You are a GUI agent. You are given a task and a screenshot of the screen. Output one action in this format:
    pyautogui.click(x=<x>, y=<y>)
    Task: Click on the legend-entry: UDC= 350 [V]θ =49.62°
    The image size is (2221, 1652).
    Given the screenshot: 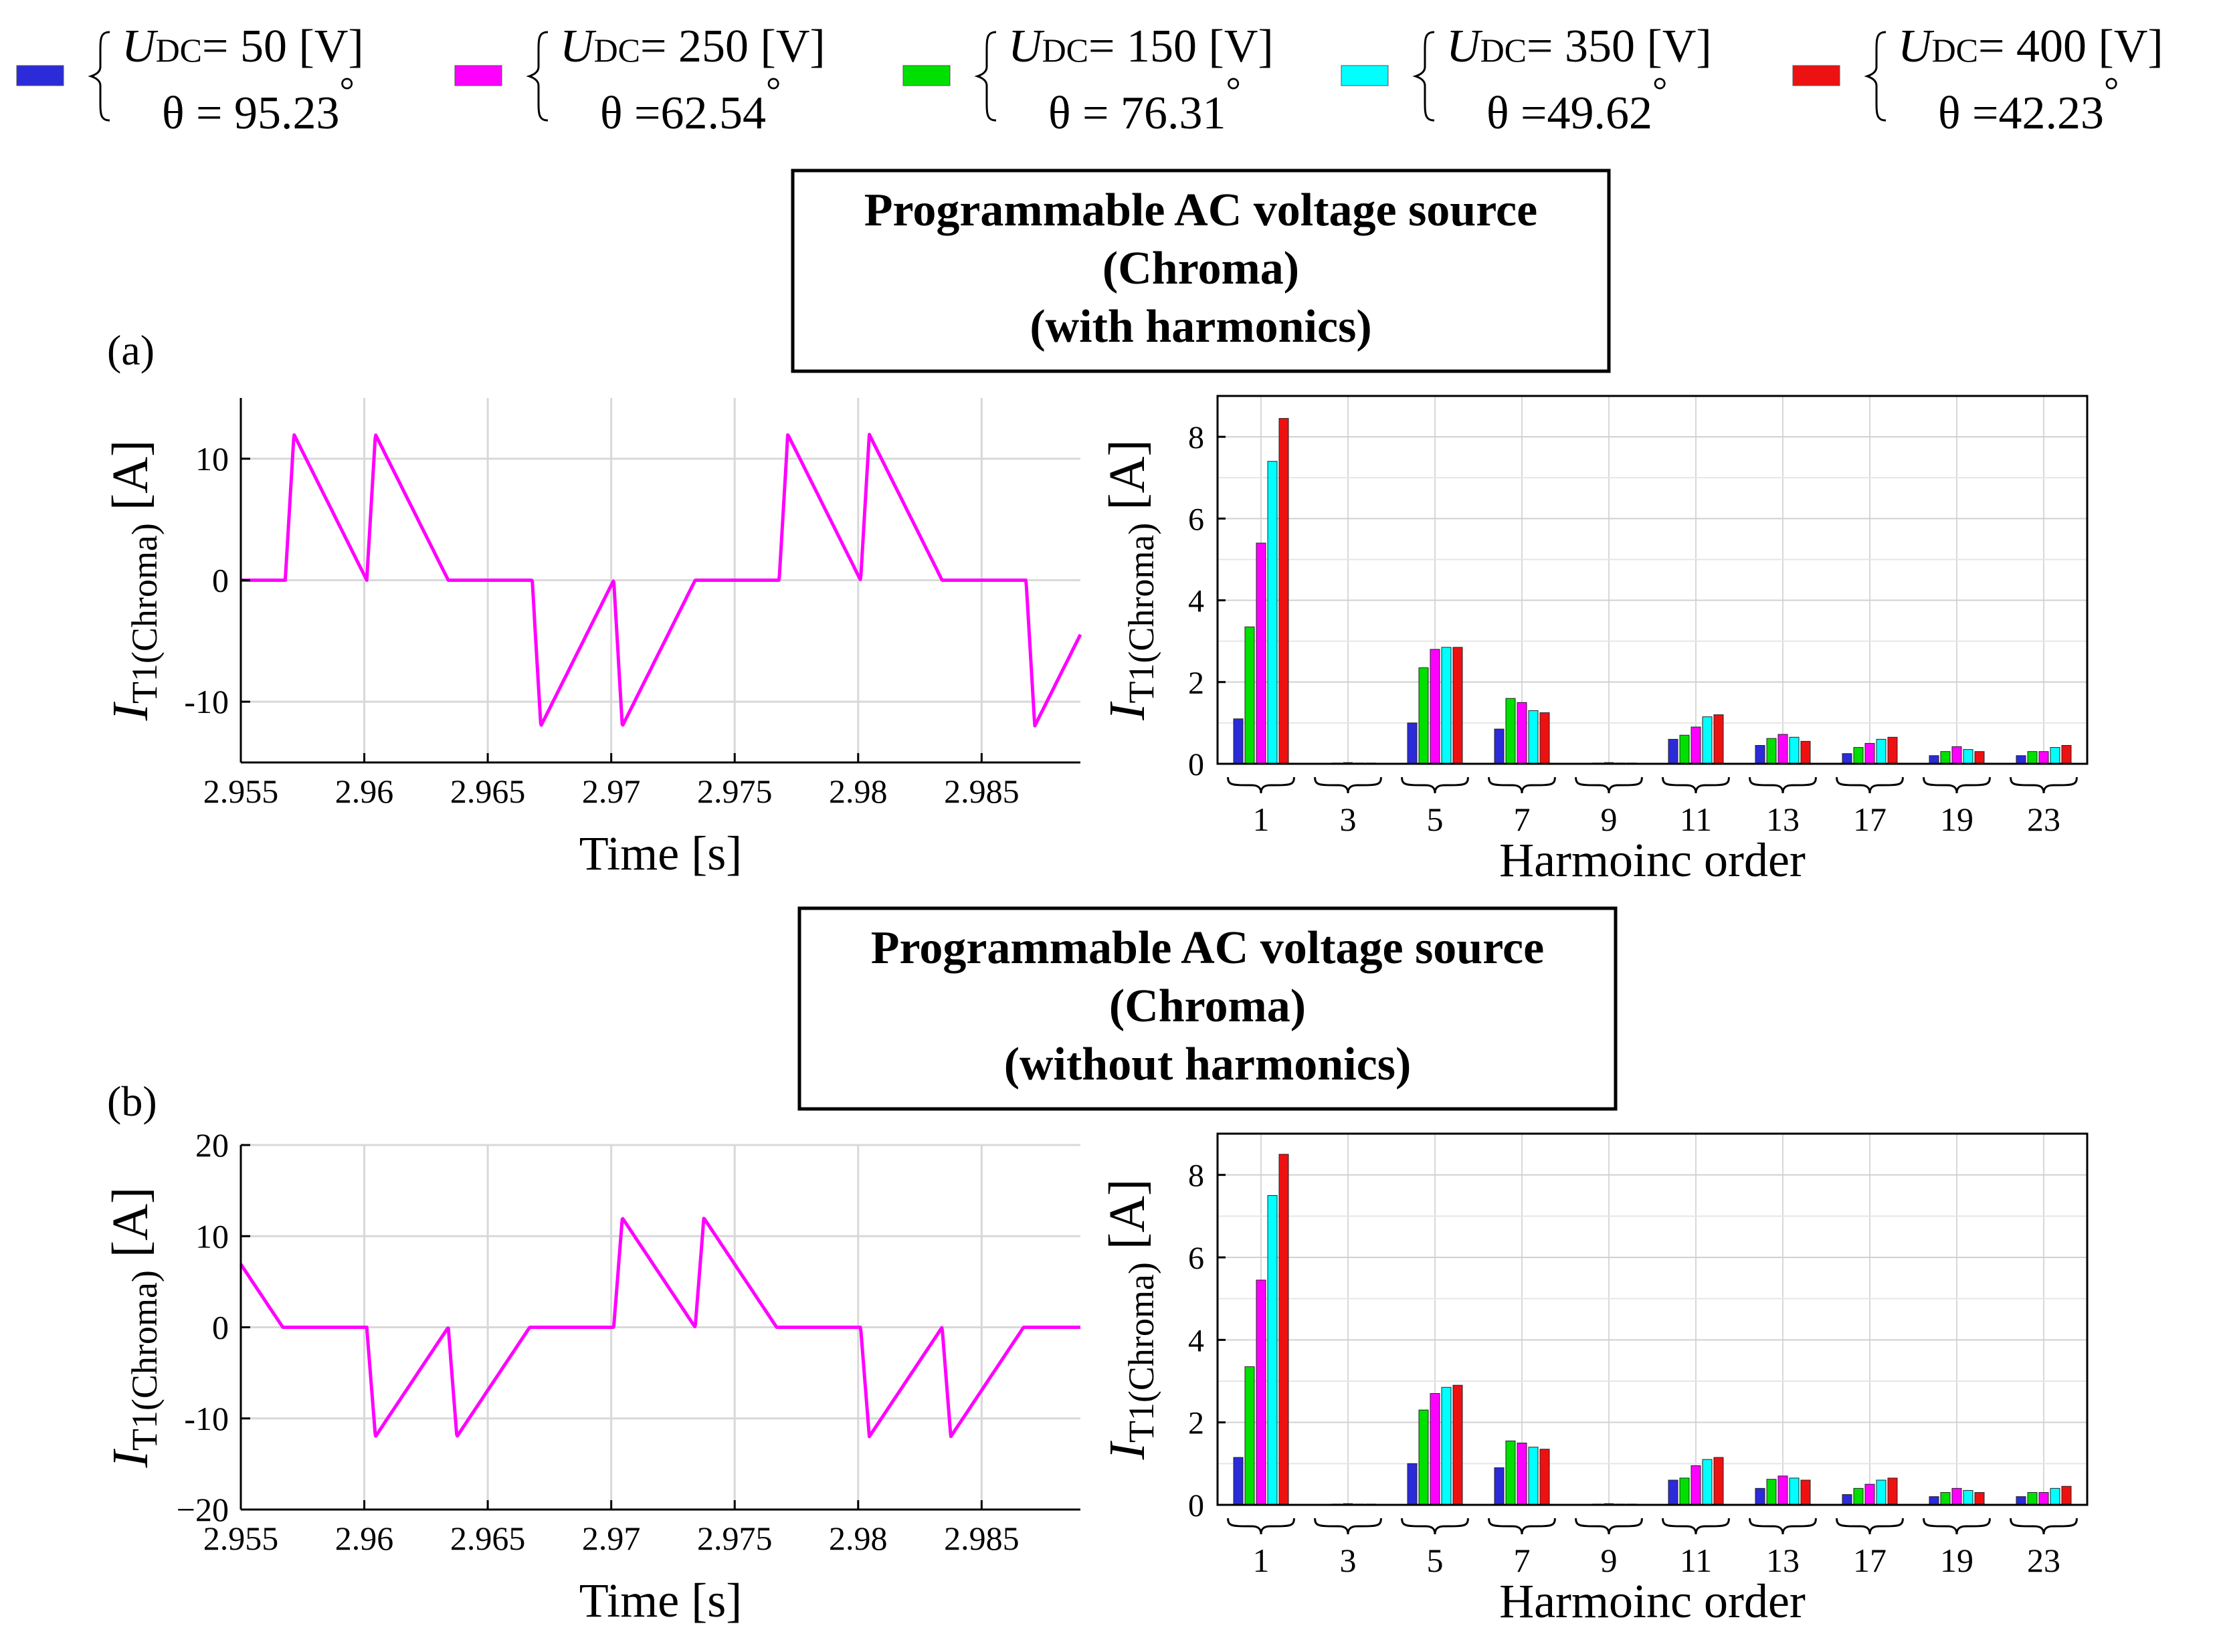 What is the action you would take?
    pyautogui.click(x=1526, y=80)
    